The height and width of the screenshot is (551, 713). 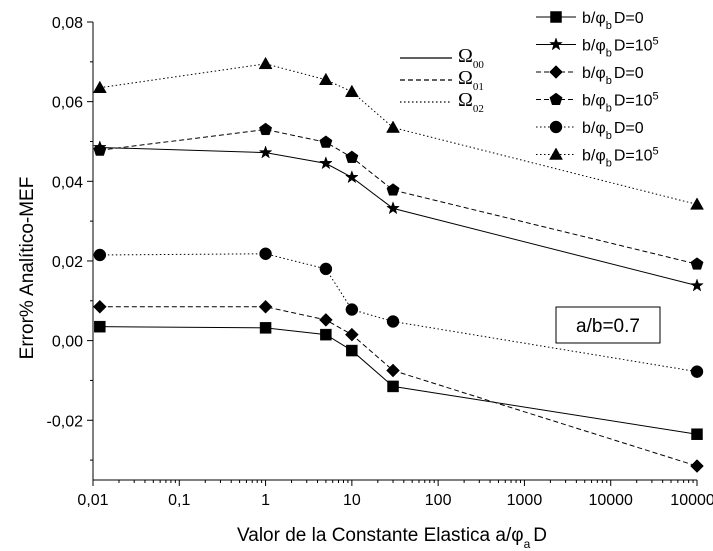 What do you see at coordinates (27, 268) in the screenshot?
I see `y-axis-title: Error% Analítico-MEF` at bounding box center [27, 268].